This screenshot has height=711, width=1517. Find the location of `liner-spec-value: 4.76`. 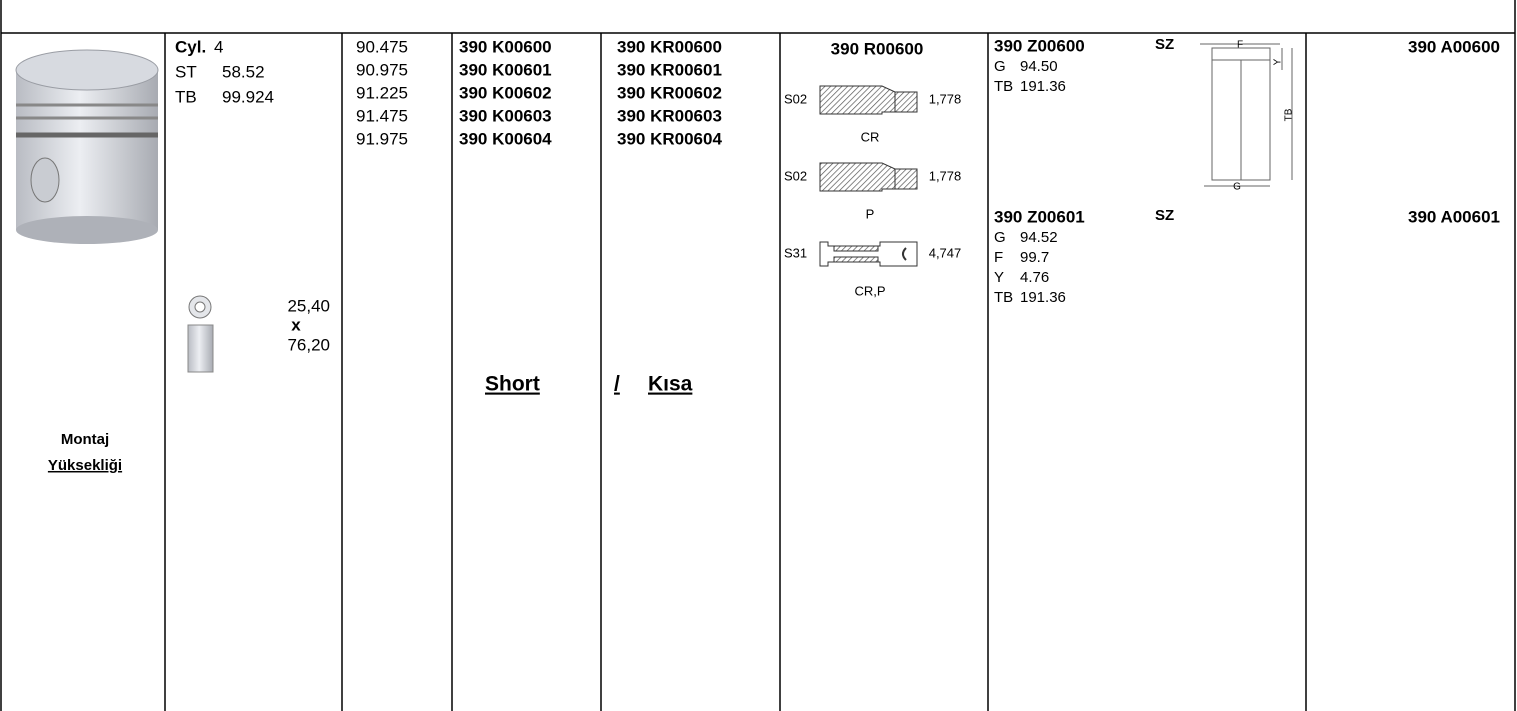

liner-spec-value: 4.76 is located at coordinates (1034, 277).